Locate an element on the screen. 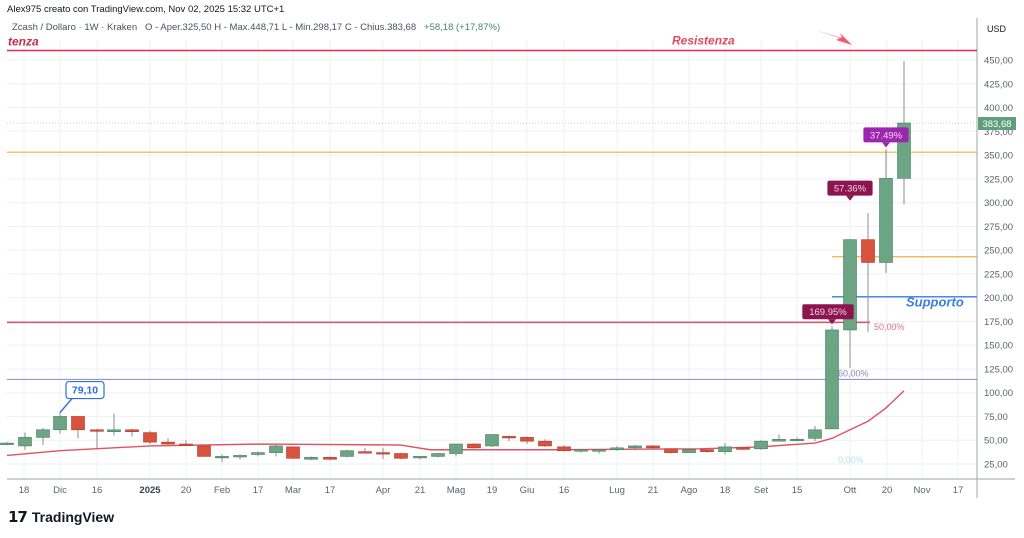 The height and width of the screenshot is (538, 1024). fib-level-label: 0,00% is located at coordinates (851, 460).